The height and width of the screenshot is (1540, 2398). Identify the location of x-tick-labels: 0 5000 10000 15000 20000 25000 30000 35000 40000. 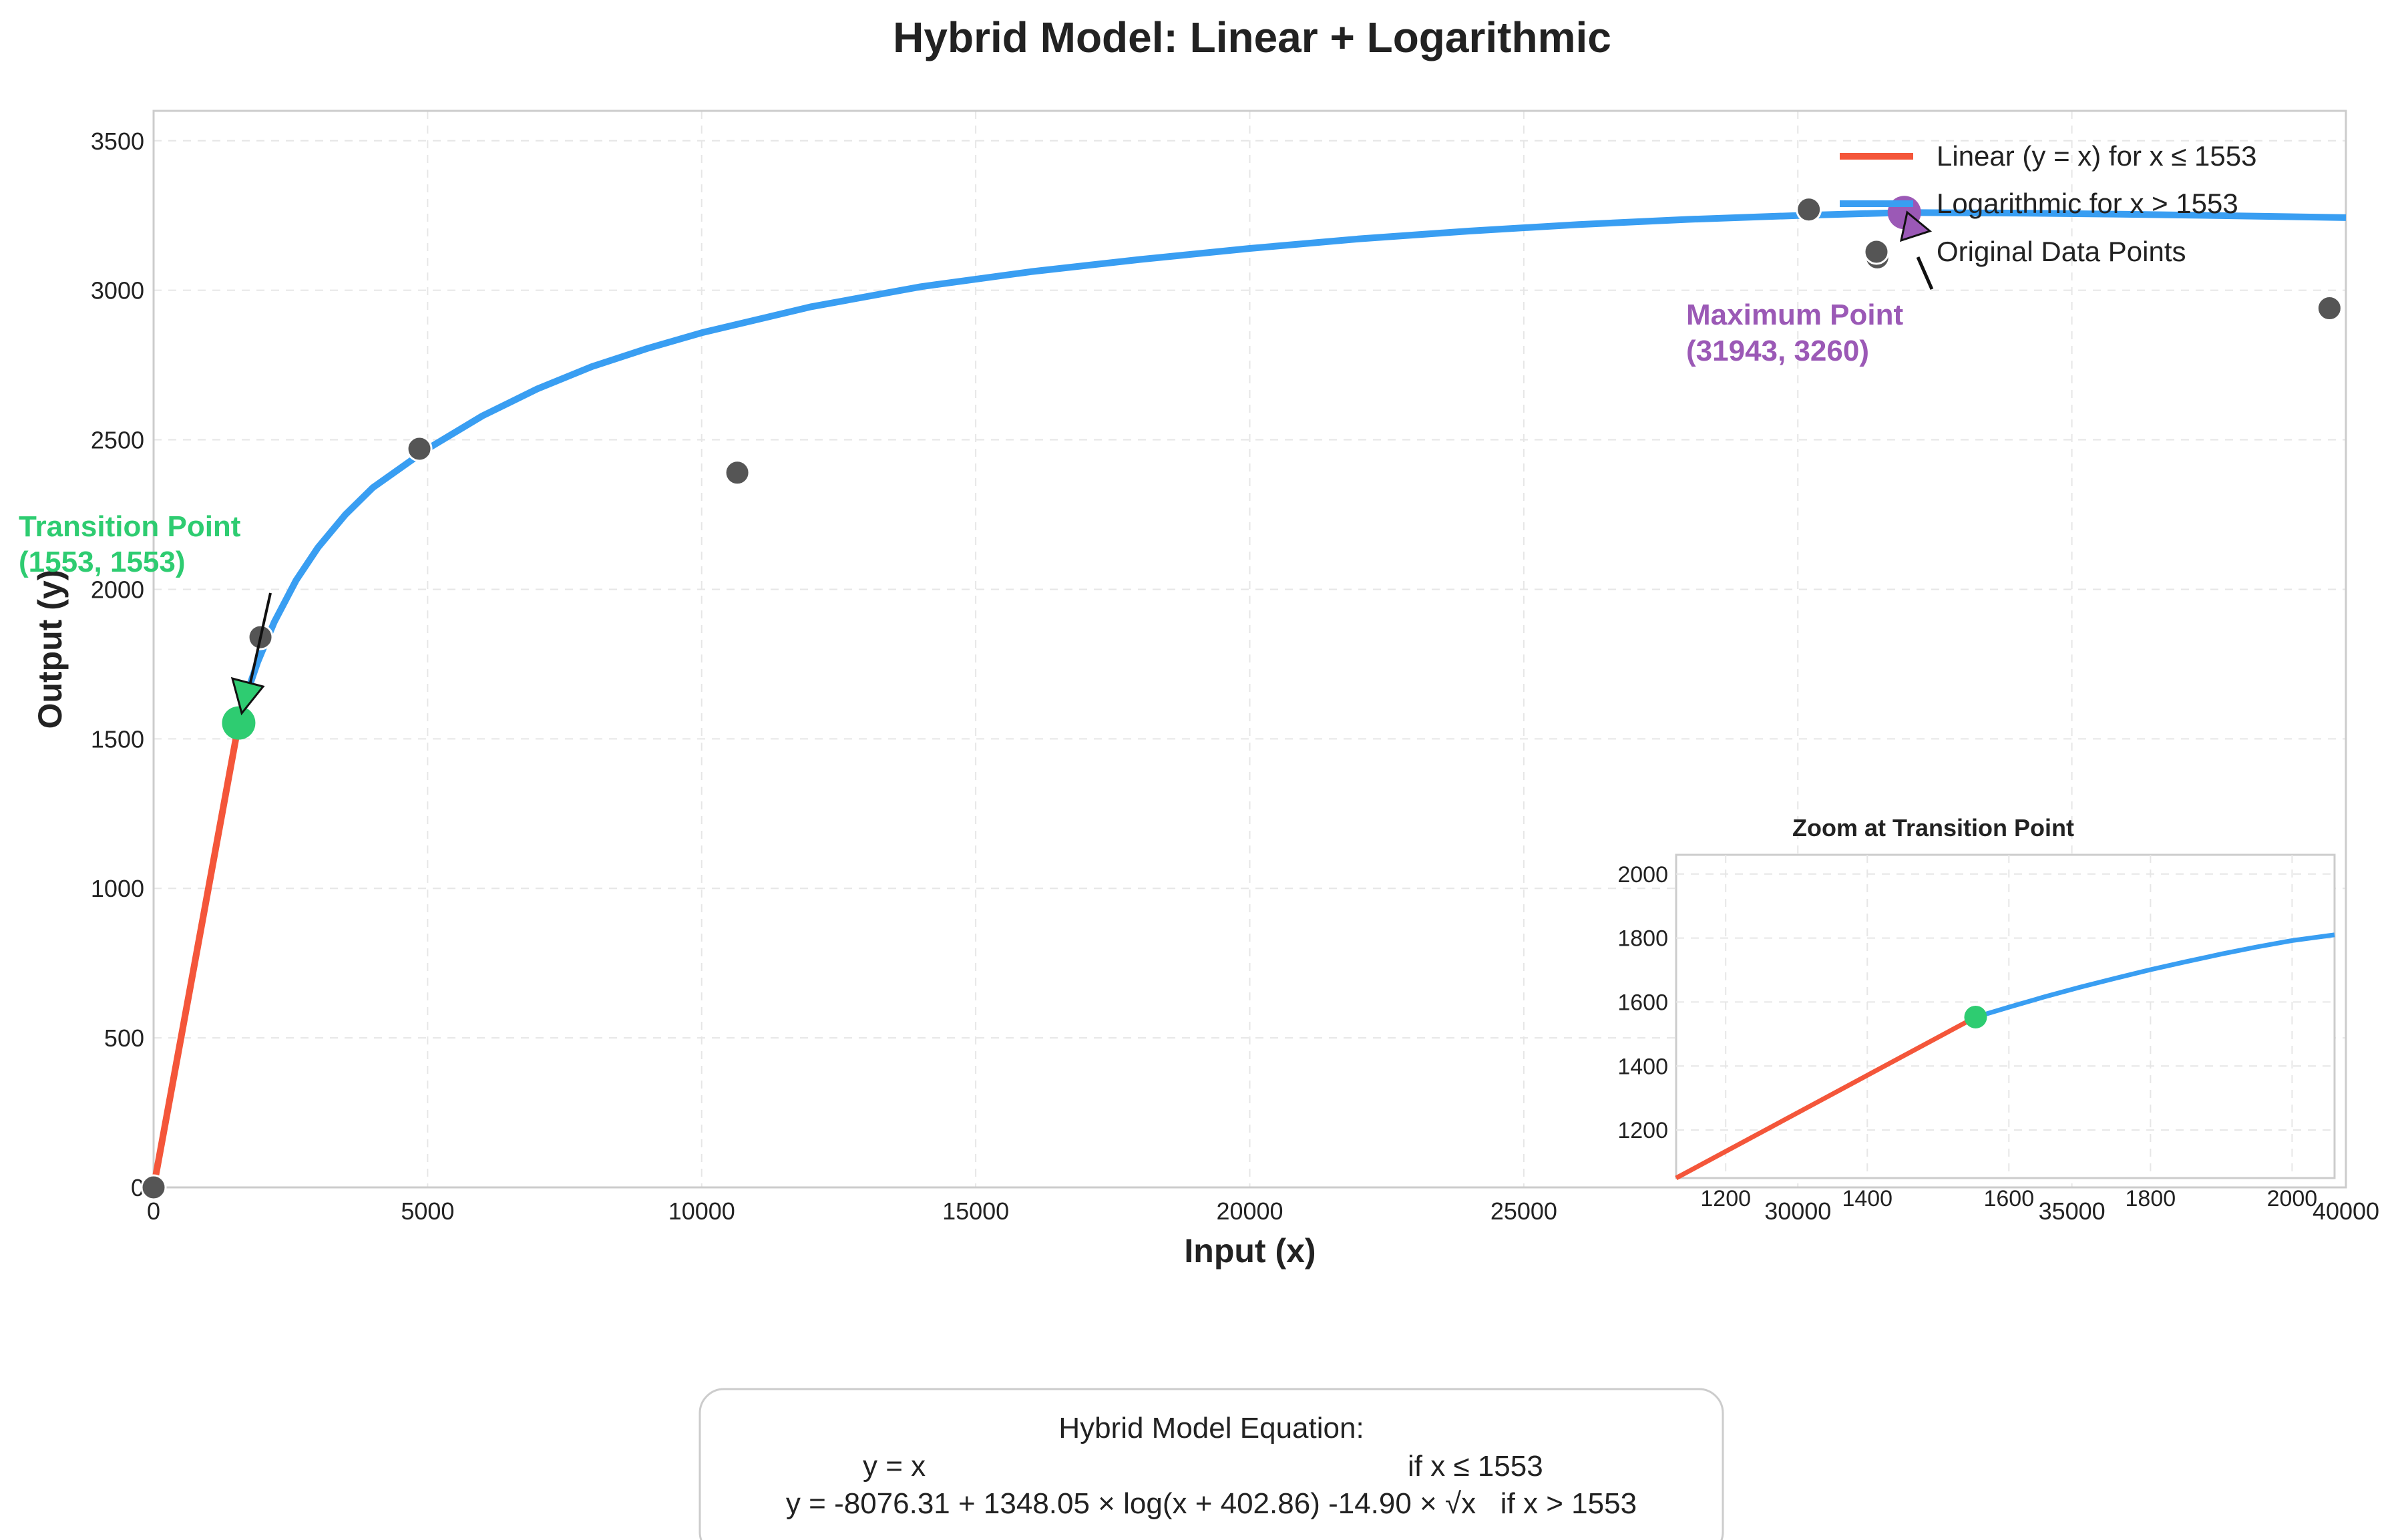
(1263, 1211).